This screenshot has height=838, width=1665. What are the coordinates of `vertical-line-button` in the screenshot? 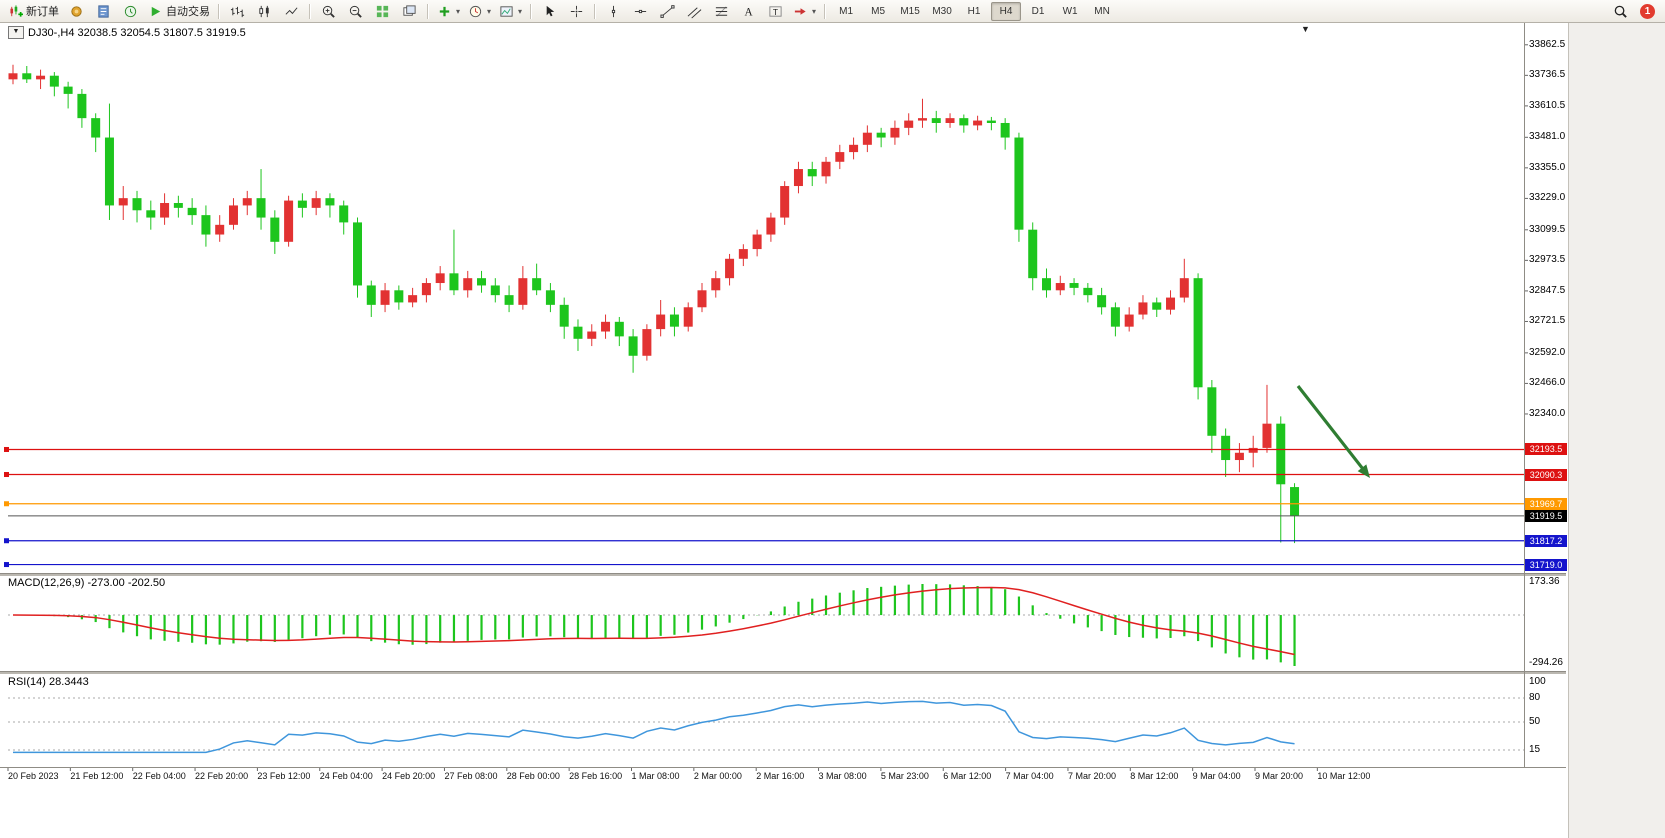 It's located at (613, 11).